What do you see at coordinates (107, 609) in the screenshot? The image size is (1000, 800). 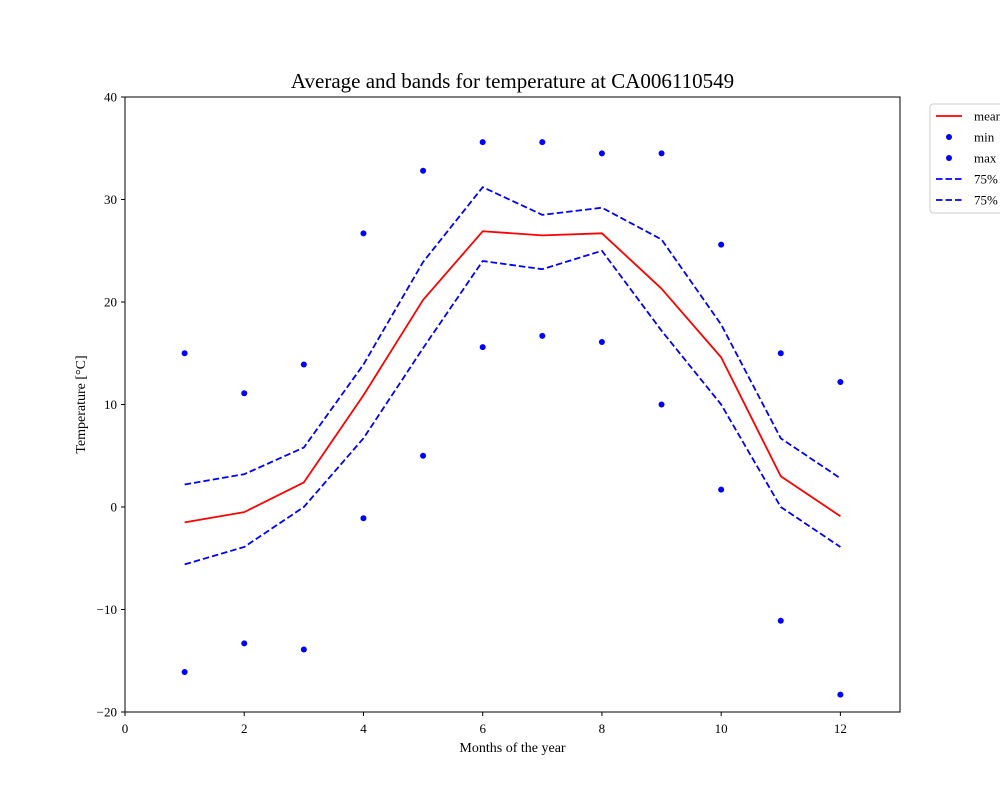 I see `y-tick-label--10: −10` at bounding box center [107, 609].